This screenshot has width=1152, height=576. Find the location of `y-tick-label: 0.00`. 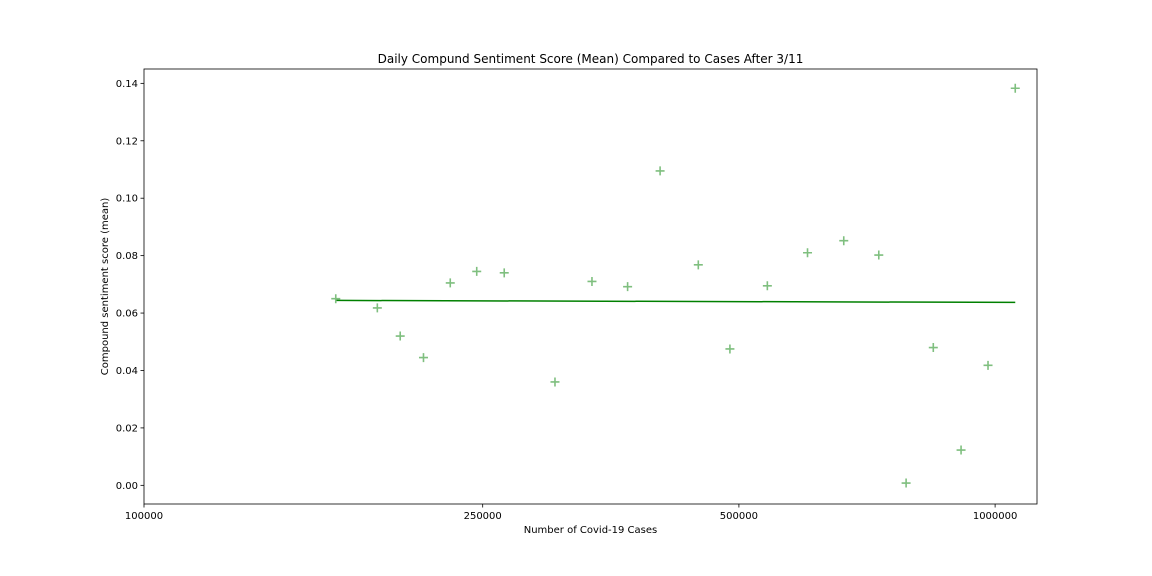

y-tick-label: 0.00 is located at coordinates (127, 486).